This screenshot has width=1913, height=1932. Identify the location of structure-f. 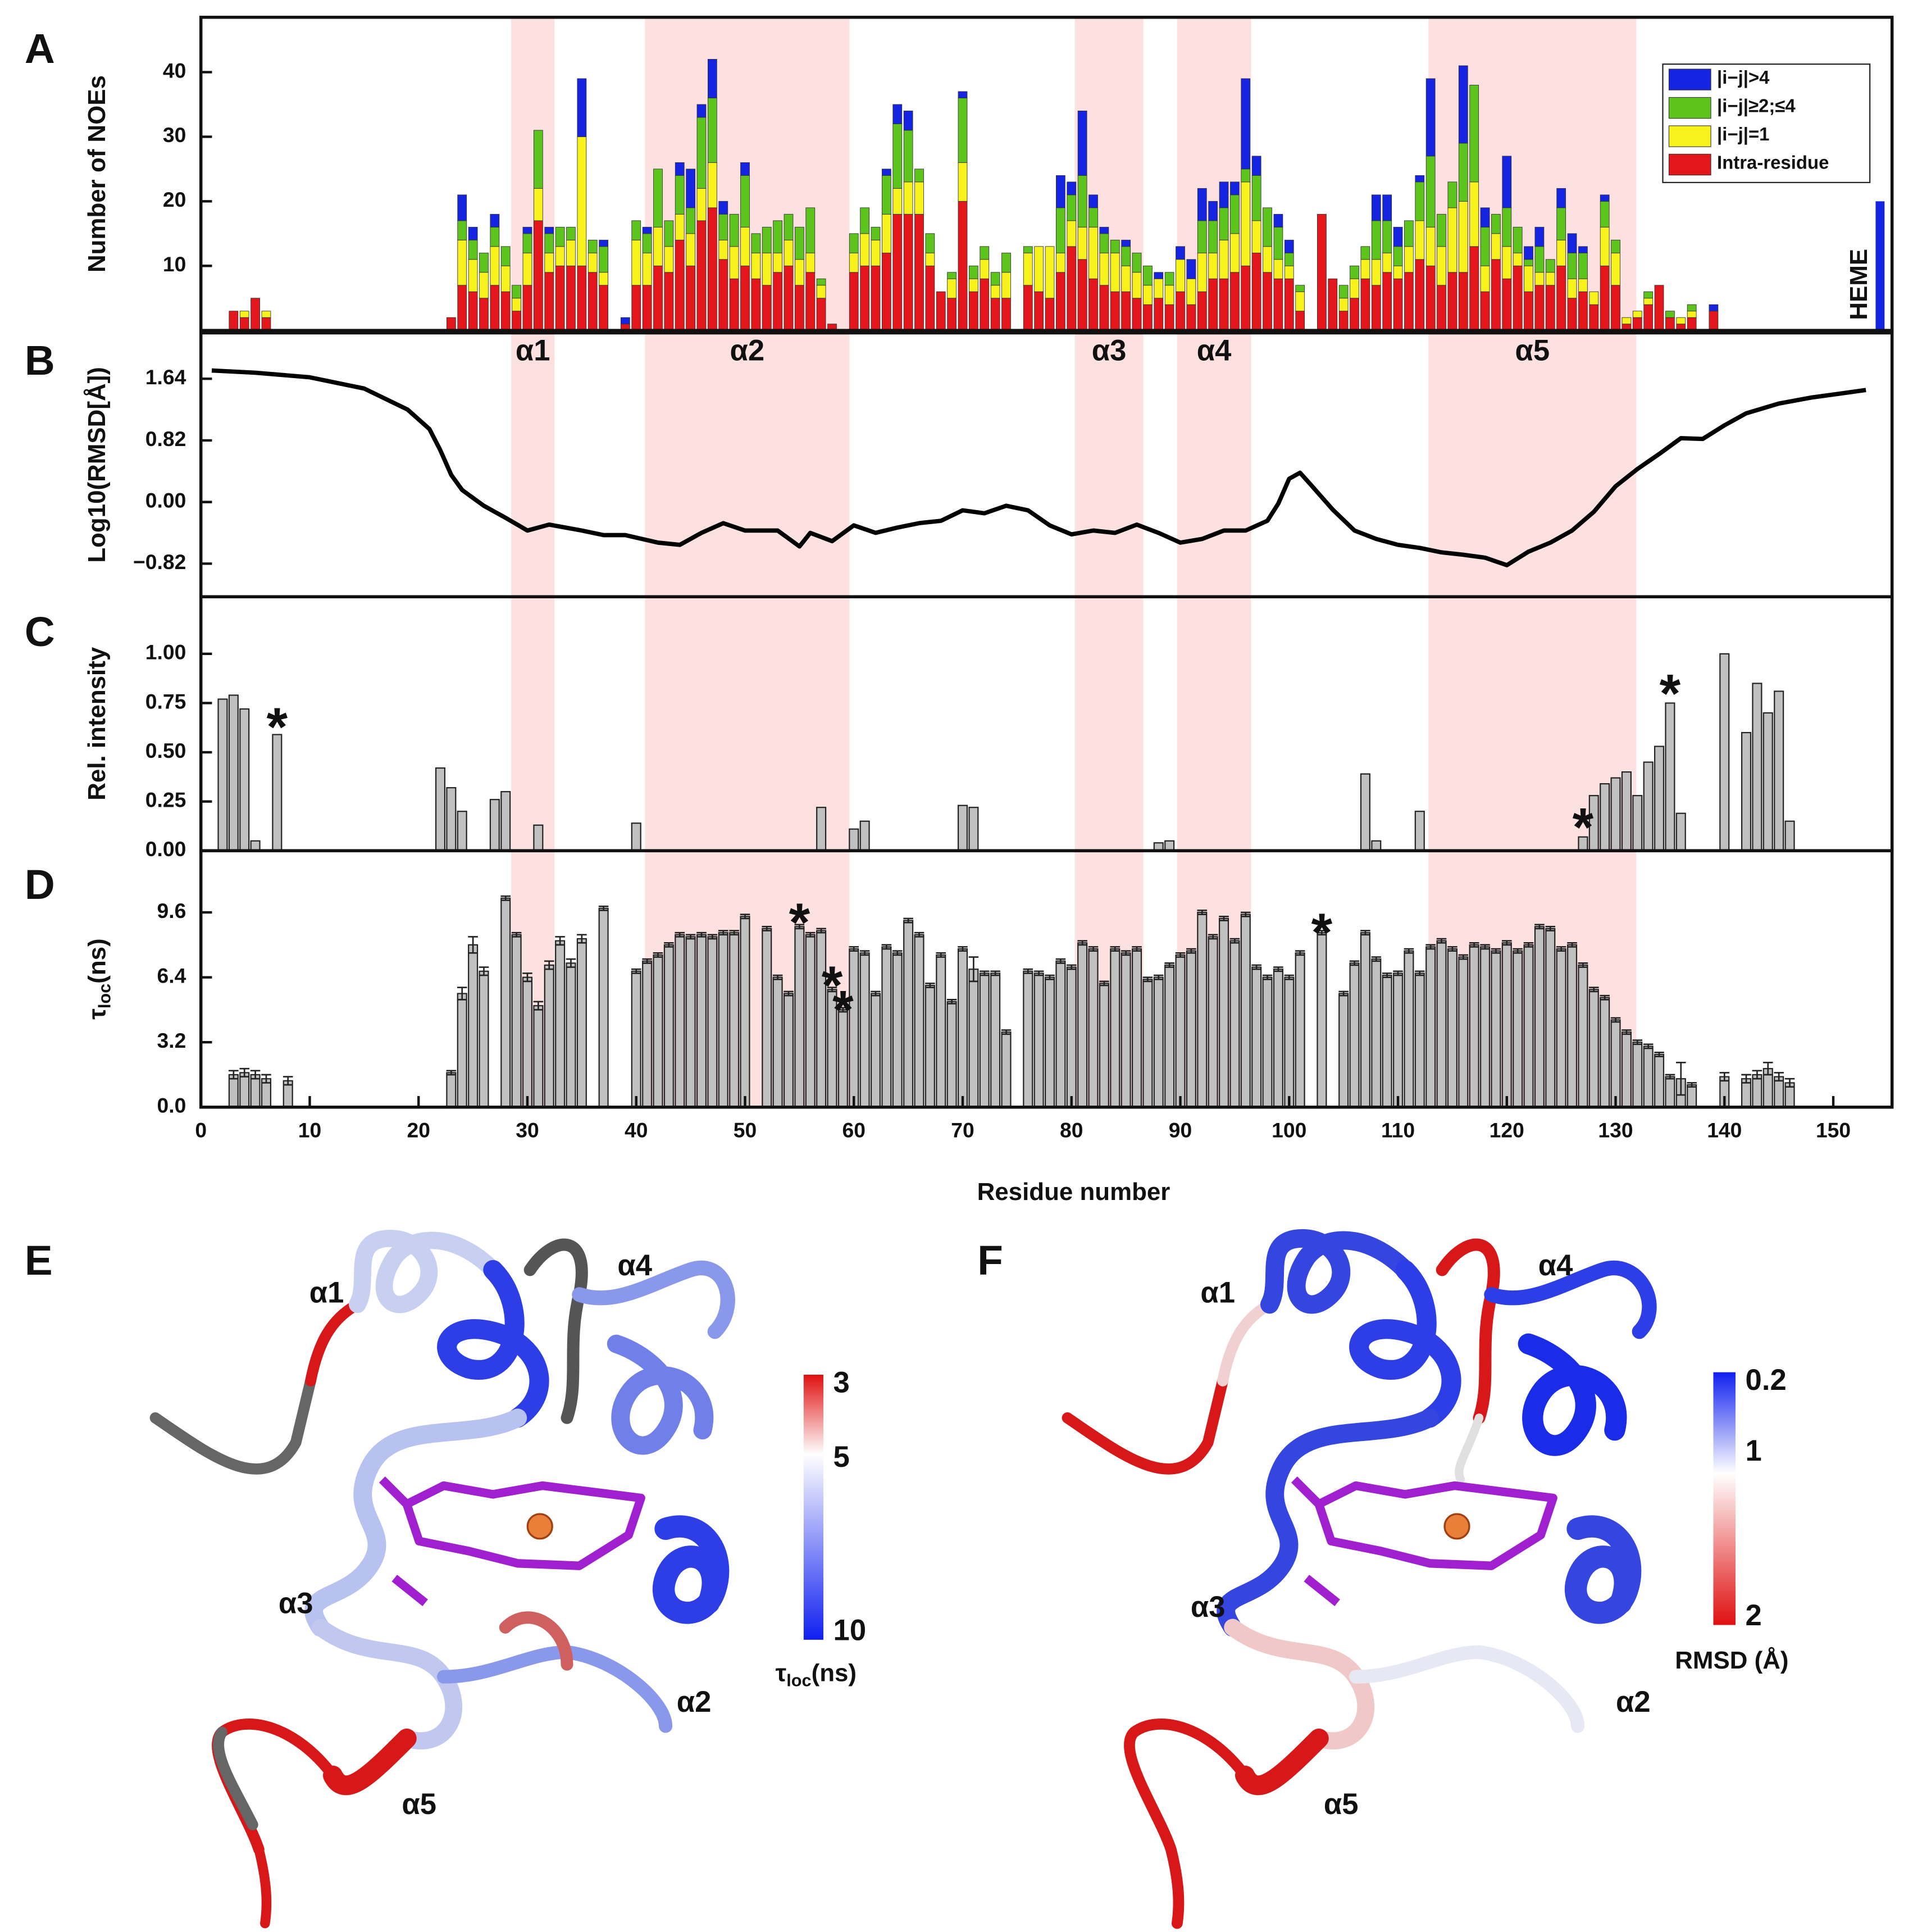
(1360, 1579).